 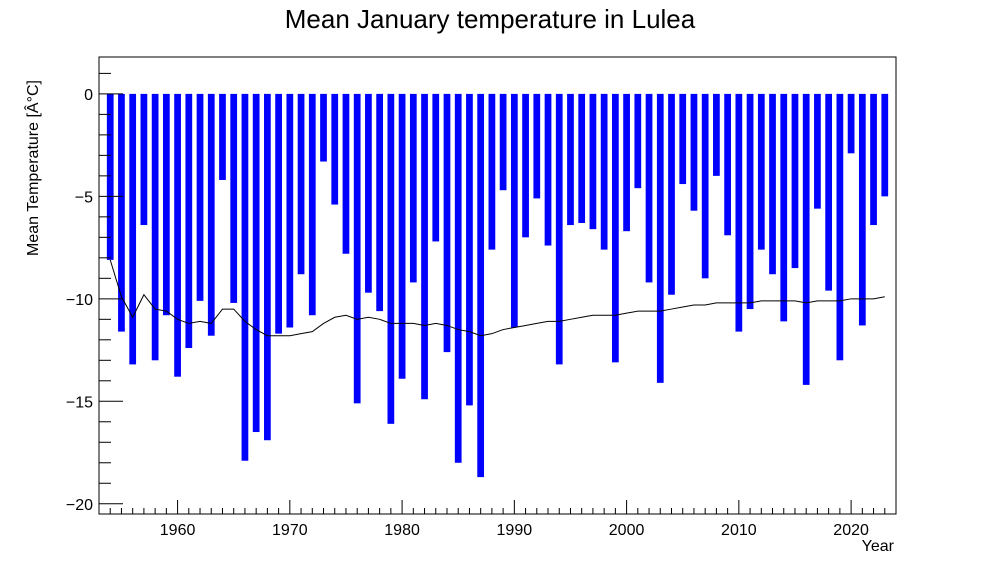 I want to click on bar-2017, so click(x=817, y=151).